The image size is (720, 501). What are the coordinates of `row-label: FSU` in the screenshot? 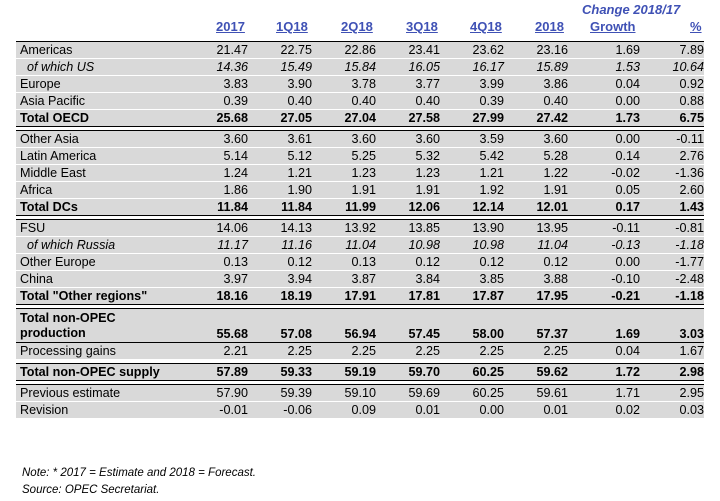 It's located at (33, 228).